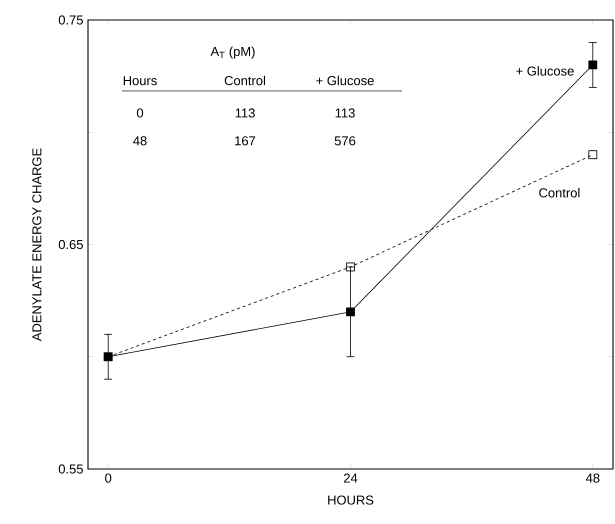 Image resolution: width=615 pixels, height=524 pixels. Describe the element at coordinates (108, 478) in the screenshot. I see `x-tick-label: 0` at that location.